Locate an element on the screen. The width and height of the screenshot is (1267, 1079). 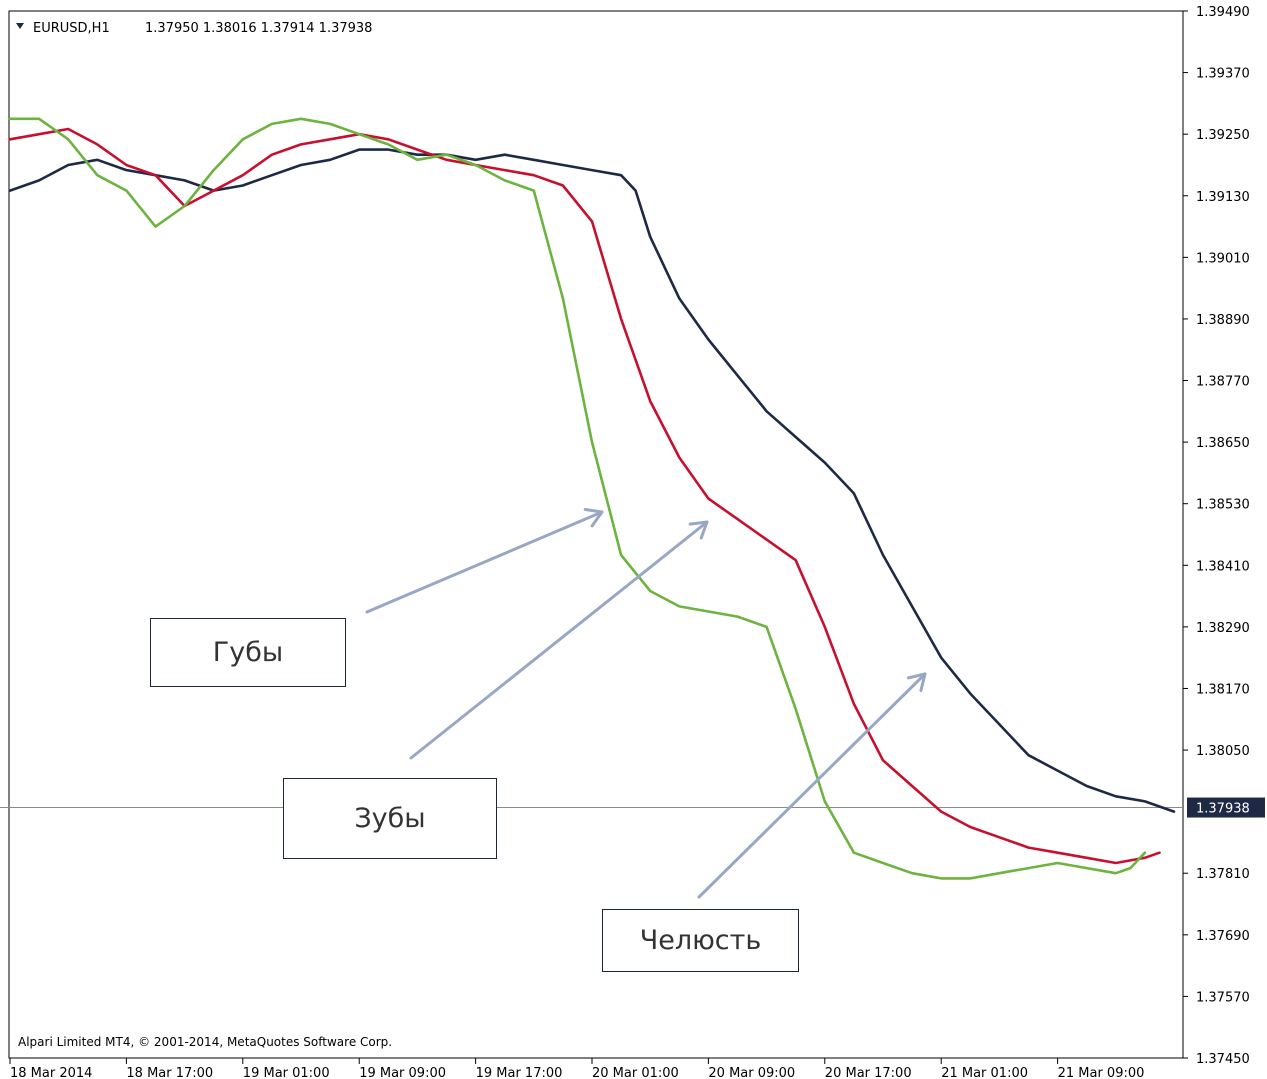
lips-label: Губы is located at coordinates (248, 652).